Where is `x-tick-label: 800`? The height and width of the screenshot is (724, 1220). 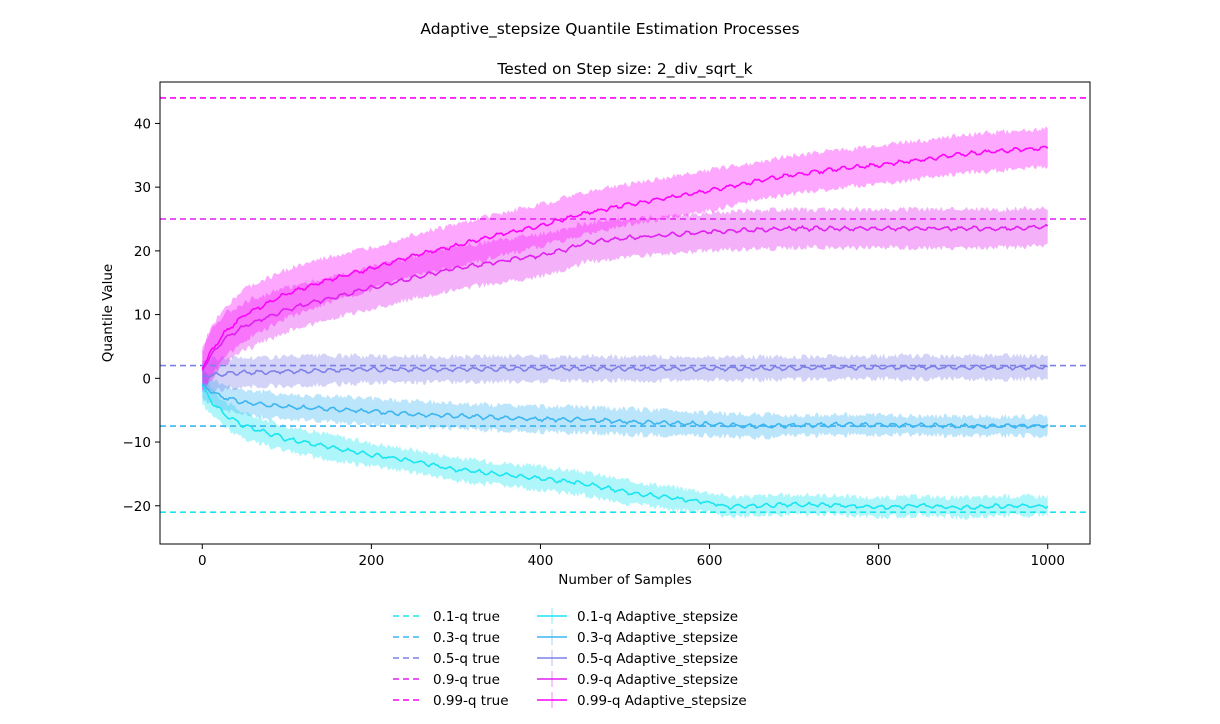
x-tick-label: 800 is located at coordinates (879, 561).